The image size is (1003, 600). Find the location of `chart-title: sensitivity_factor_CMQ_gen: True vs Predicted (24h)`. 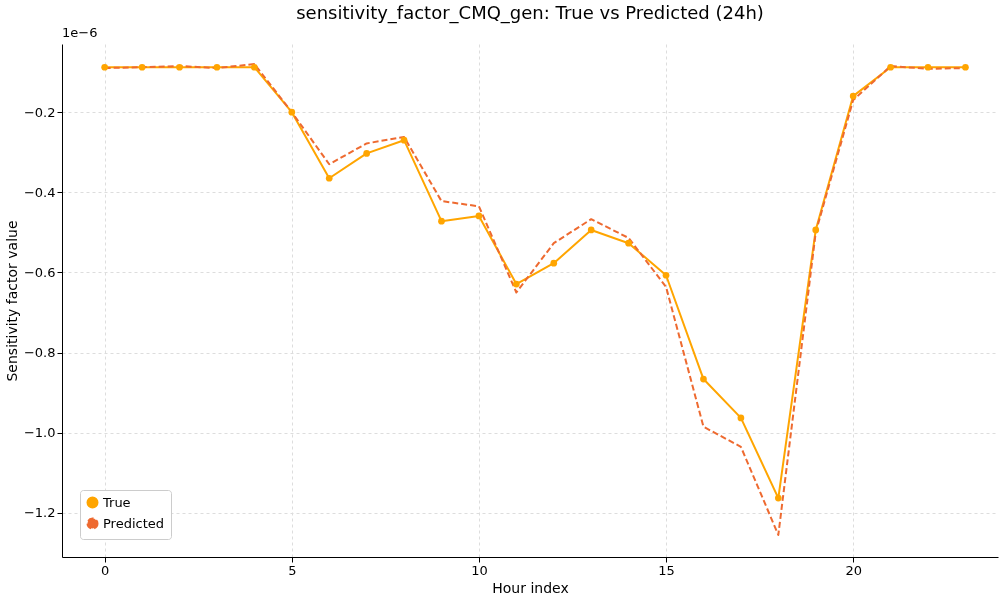

chart-title: sensitivity_factor_CMQ_gen: True vs Predicted (24h) is located at coordinates (530, 13).